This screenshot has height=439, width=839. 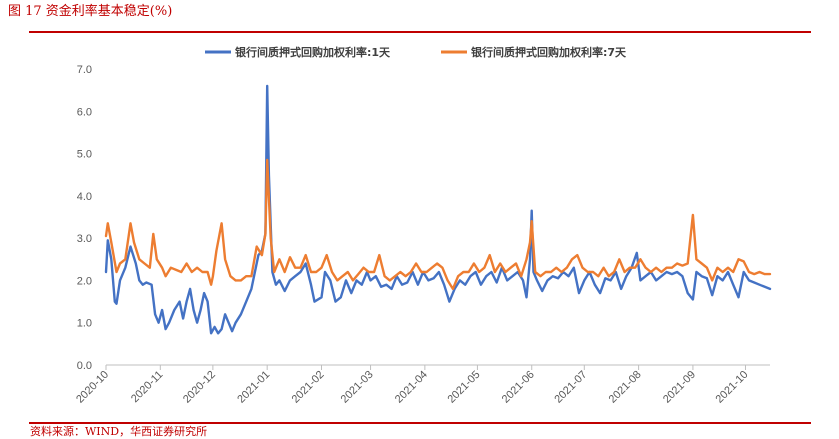 I want to click on x-tick-label: 2021-09, so click(x=679, y=387).